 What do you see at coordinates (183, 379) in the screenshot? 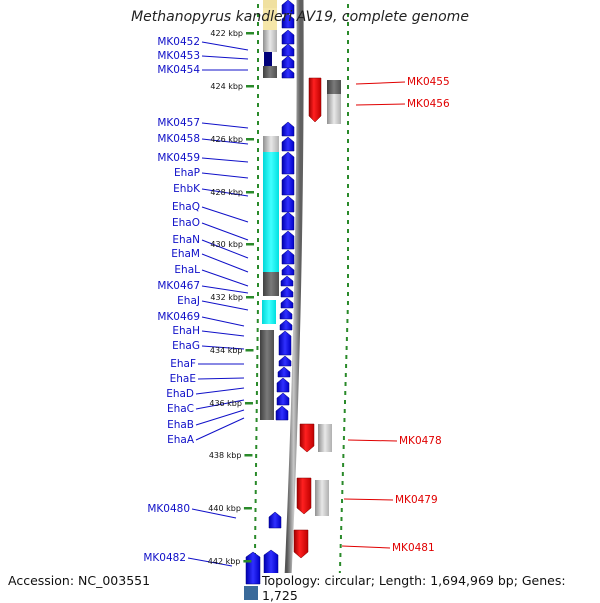
I see `gene-label-forward: EhaE` at bounding box center [183, 379].